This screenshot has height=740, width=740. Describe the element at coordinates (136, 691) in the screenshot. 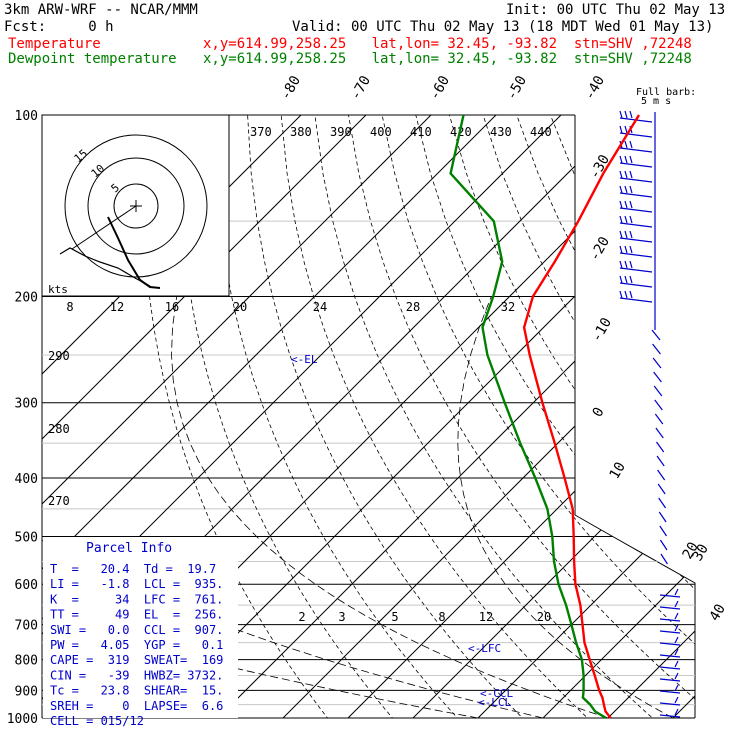

I see `parcel-info-row: Tc = 23.8 SHEAR= 15.` at that location.